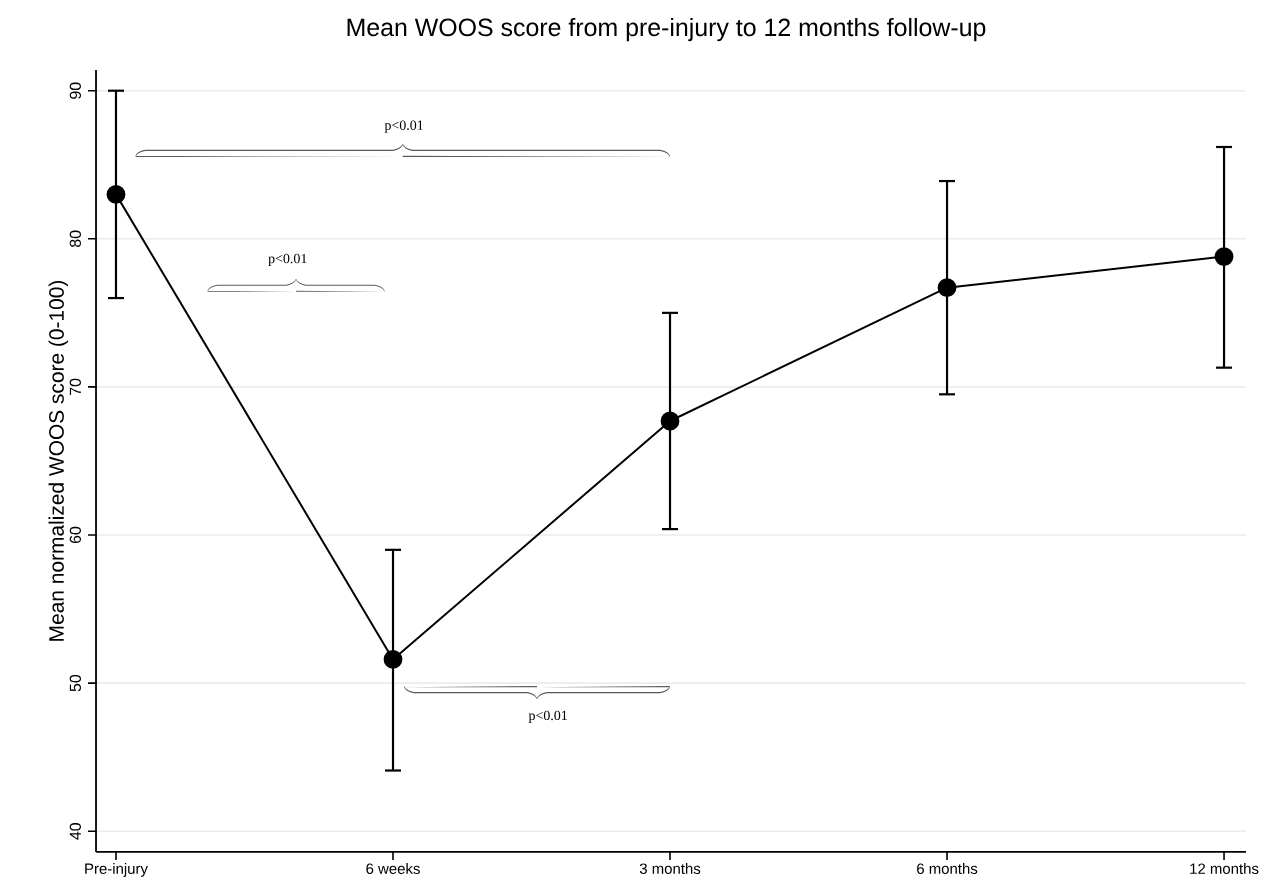 This screenshot has width=1268, height=886. I want to click on chart-title: Mean WOOS score from pre-injury to 12 months follow-up, so click(666, 29).